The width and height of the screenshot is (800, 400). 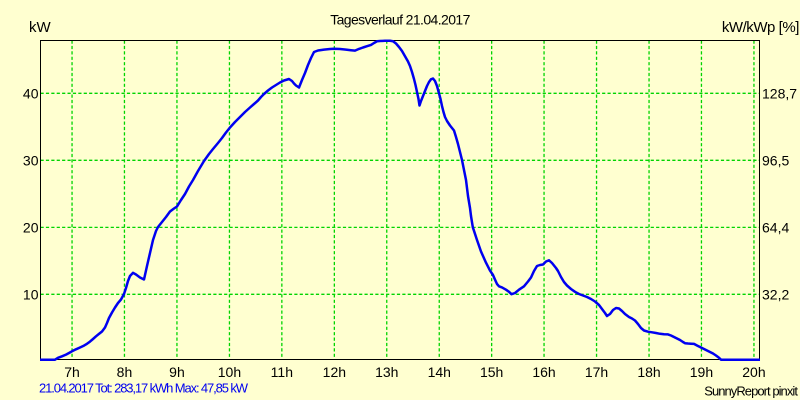 What do you see at coordinates (125, 372) in the screenshot?
I see `svg-text: 8h` at bounding box center [125, 372].